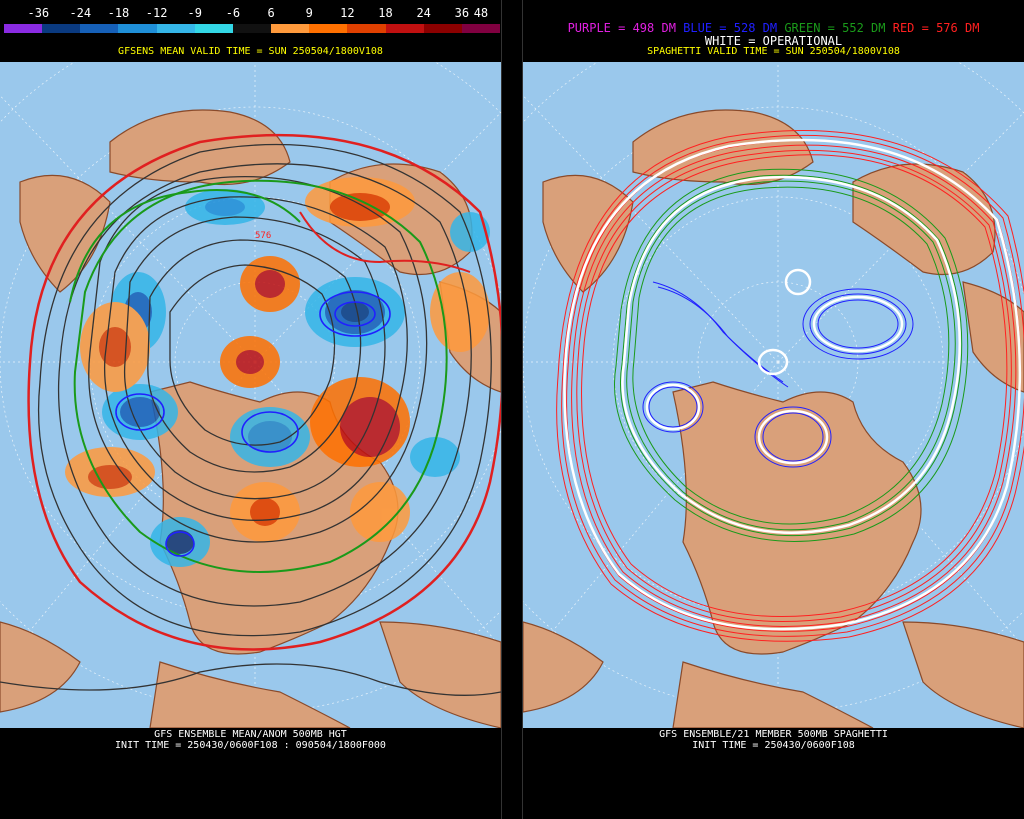 The width and height of the screenshot is (1024, 819). I want to click on colorbar-tick-label: 18, so click(385, 13).